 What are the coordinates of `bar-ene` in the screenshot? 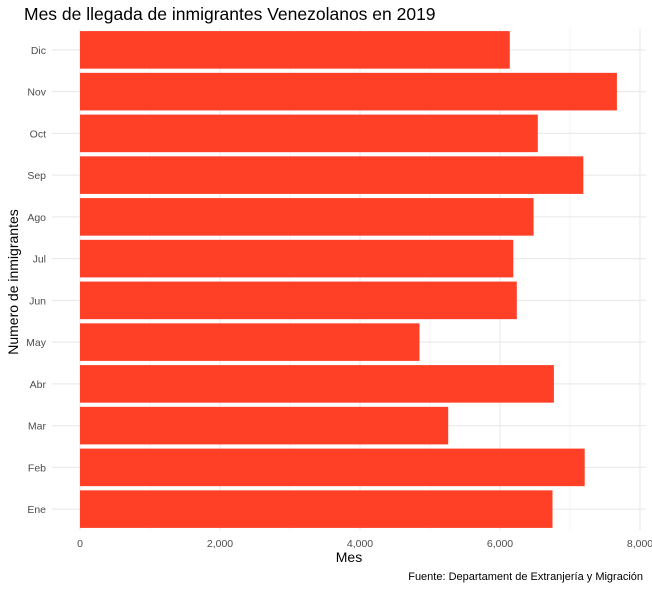 It's located at (316, 509).